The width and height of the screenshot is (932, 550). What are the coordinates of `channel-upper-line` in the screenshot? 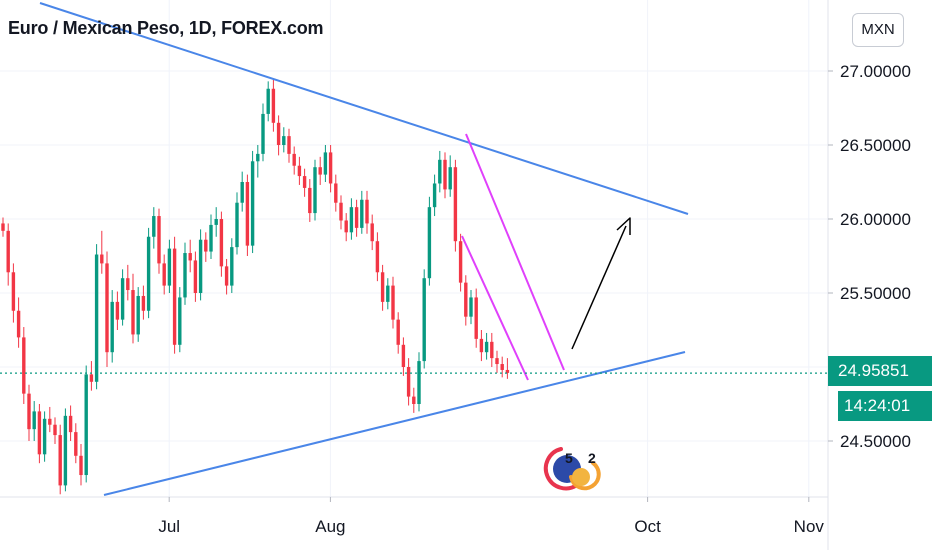 It's located at (515, 252).